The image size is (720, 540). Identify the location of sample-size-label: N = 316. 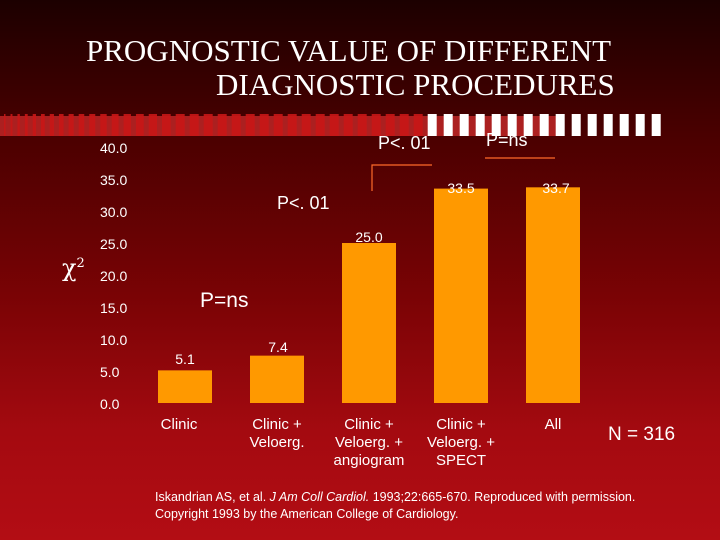
(642, 434).